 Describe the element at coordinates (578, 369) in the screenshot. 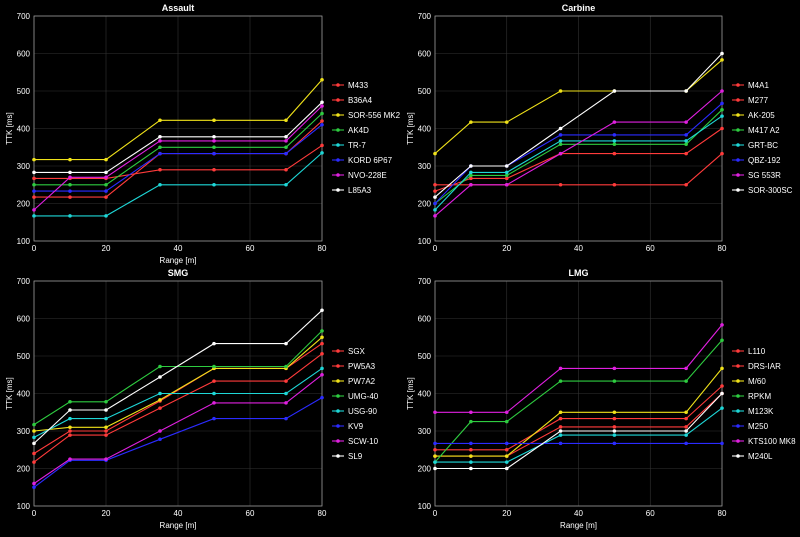

I see `series-kts100-mk8` at that location.